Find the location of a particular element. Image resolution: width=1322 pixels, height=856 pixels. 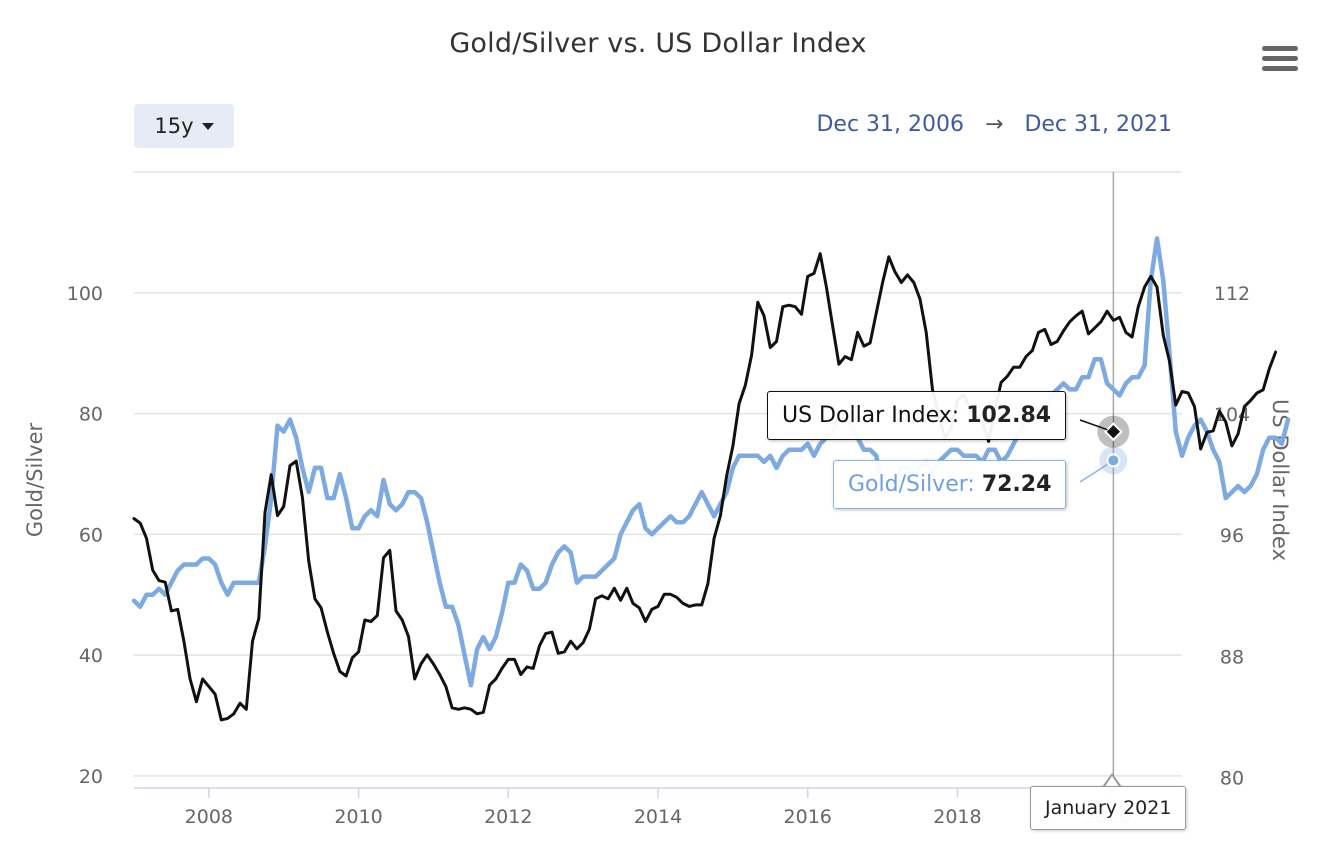

tooltip-gold-silver: Gold/Silver: 72.24 is located at coordinates (950, 484).